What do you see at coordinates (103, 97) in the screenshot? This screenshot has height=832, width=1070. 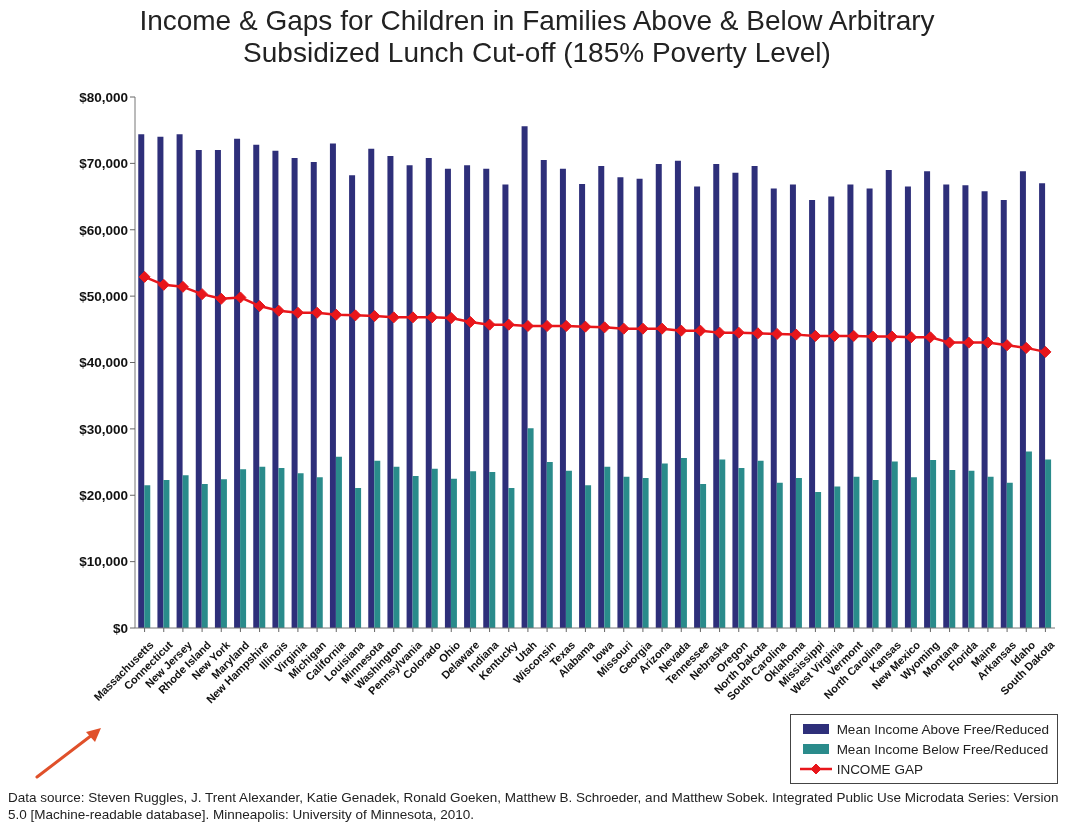 I see `y-tick-label: $80,000` at bounding box center [103, 97].